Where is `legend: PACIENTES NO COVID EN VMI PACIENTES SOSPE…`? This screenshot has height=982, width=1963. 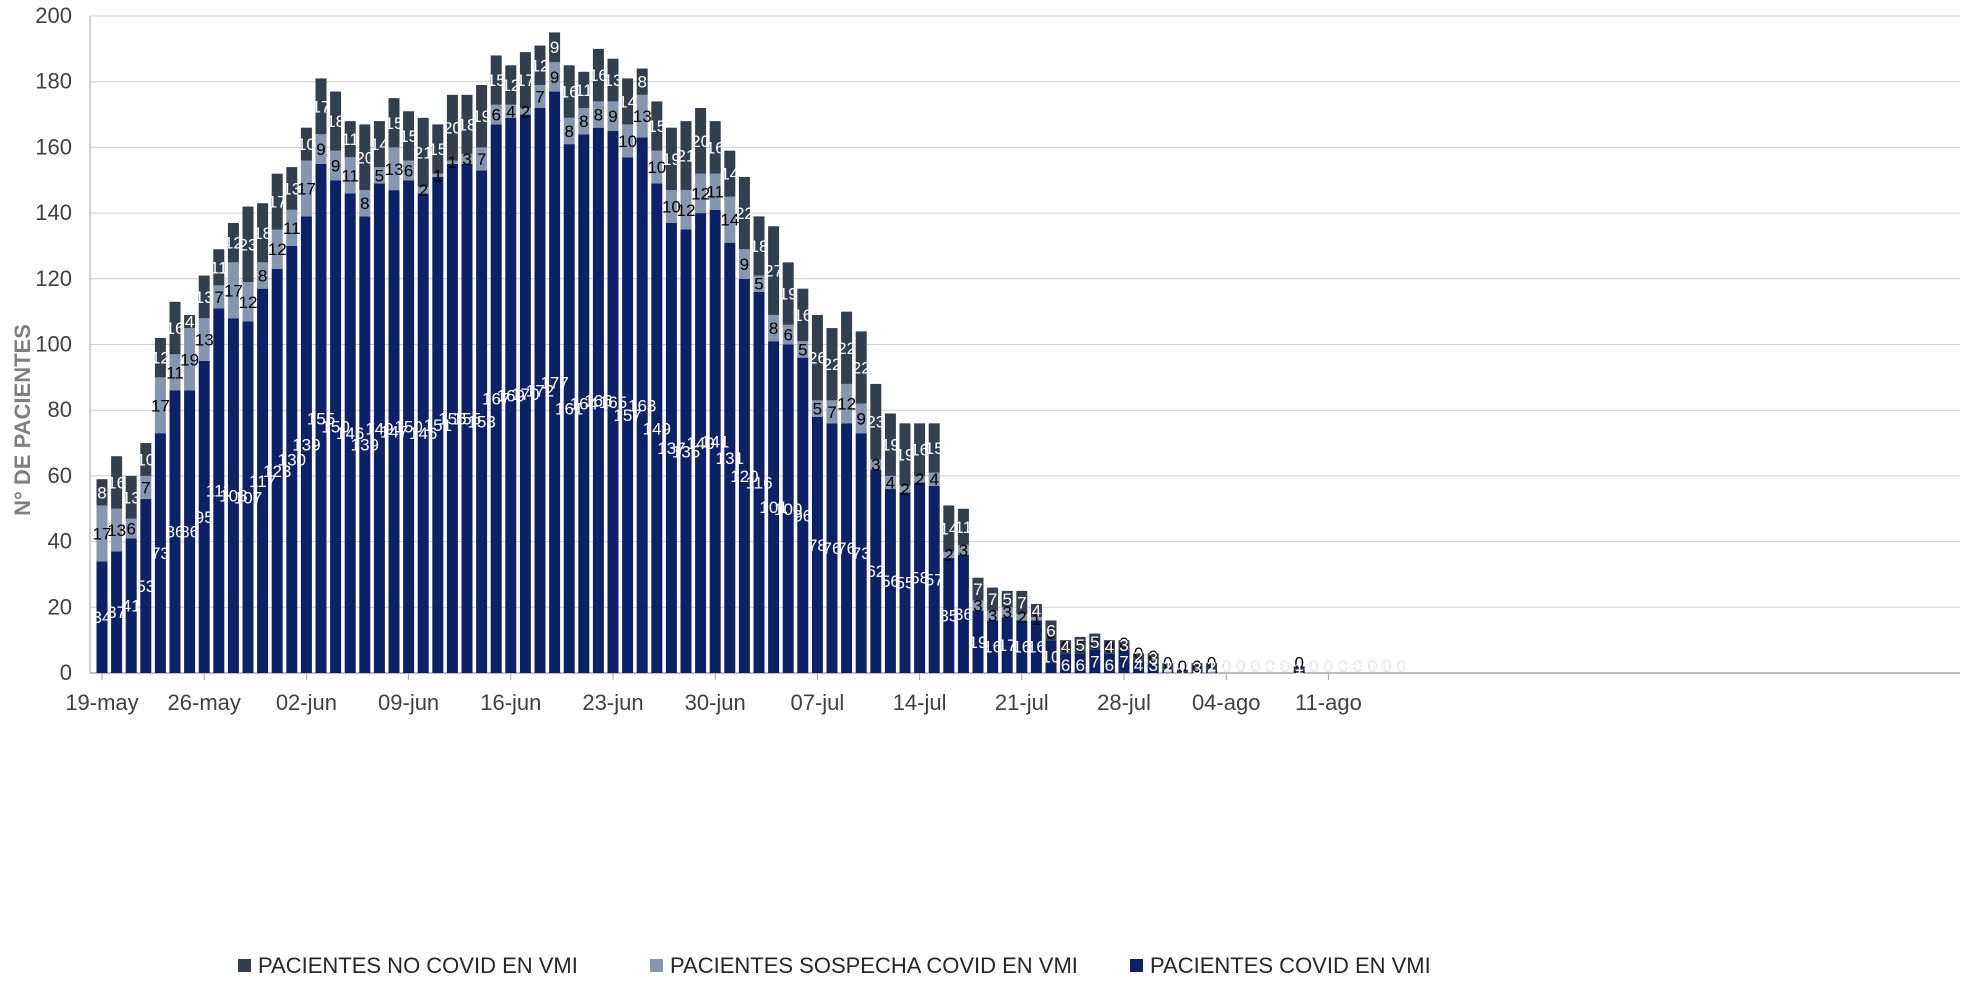 legend: PACIENTES NO COVID EN VMI PACIENTES SOSPE… is located at coordinates (834, 965).